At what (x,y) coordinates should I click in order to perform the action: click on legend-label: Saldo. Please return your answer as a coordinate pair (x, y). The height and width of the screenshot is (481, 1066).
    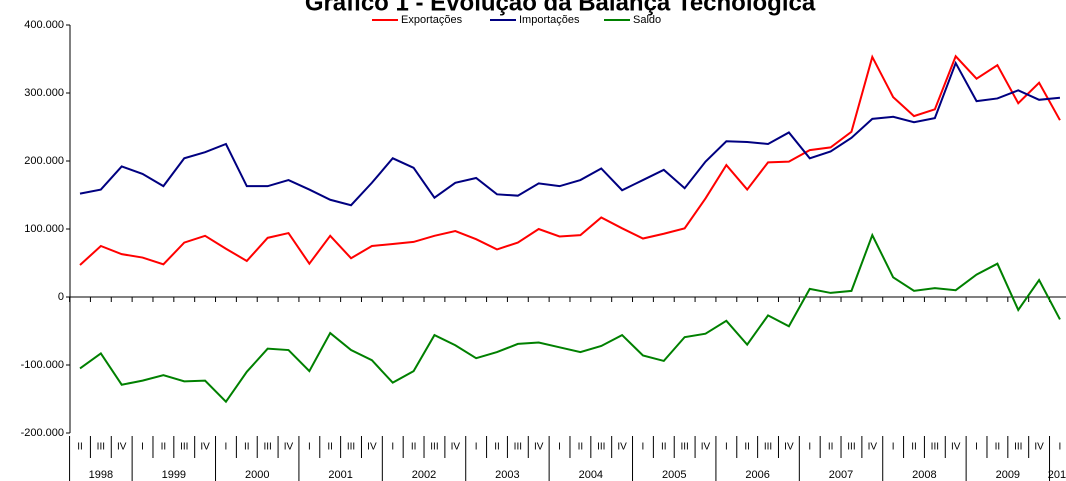
    Looking at the image, I should click on (647, 20).